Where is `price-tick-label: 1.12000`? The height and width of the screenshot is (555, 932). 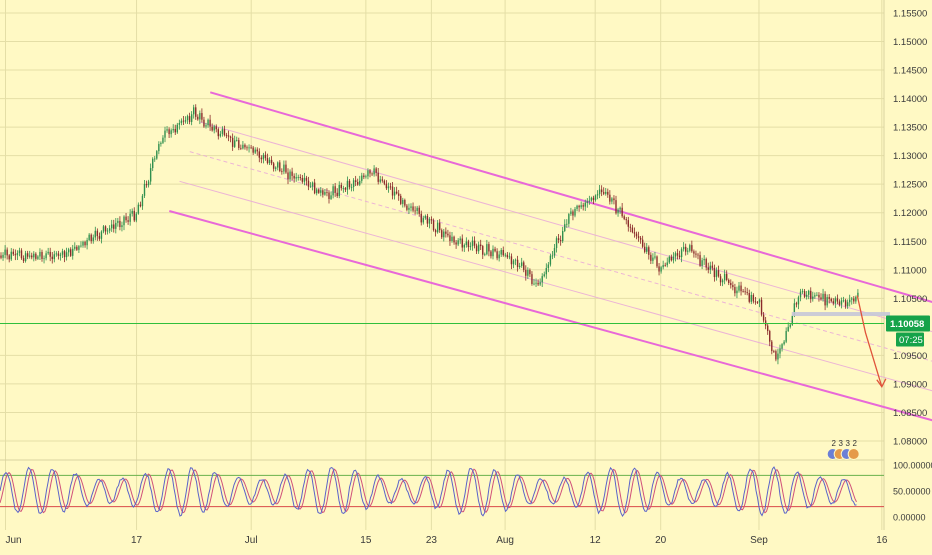
price-tick-label: 1.12000 is located at coordinates (910, 213).